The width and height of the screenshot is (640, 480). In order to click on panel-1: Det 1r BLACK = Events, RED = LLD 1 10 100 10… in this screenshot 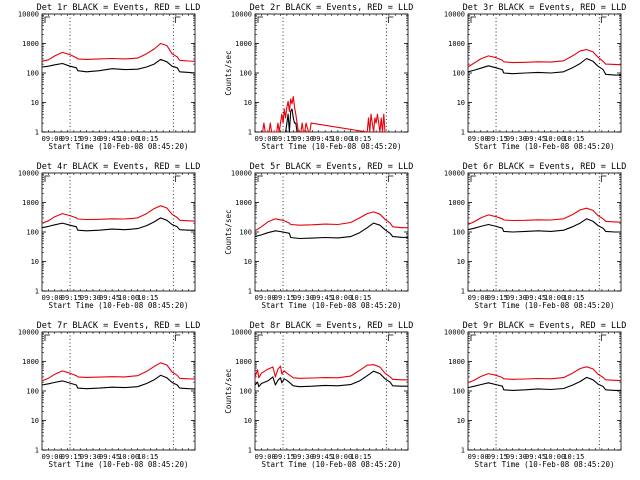, I will do `click(109, 77)`.